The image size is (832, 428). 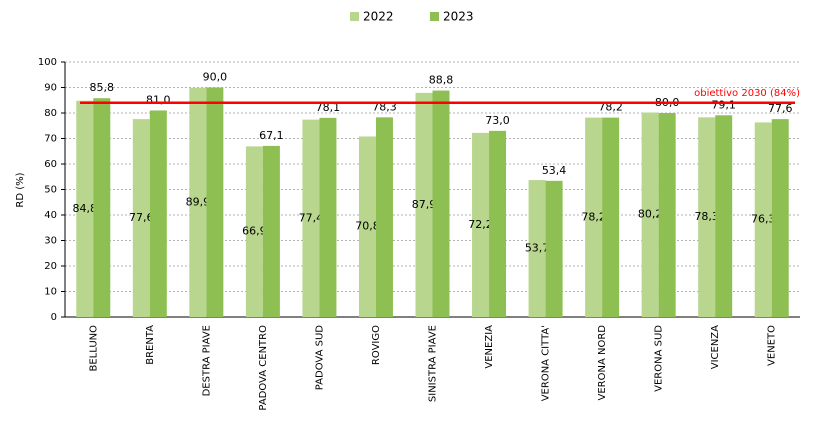 I want to click on legend-label: 2023, so click(x=458, y=17).